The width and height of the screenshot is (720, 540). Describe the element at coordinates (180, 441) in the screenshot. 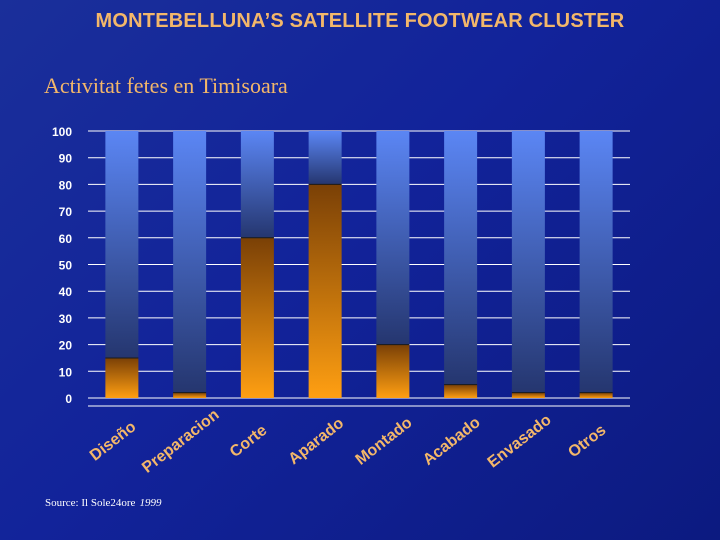

I see `x-category-label: Preparacion` at that location.